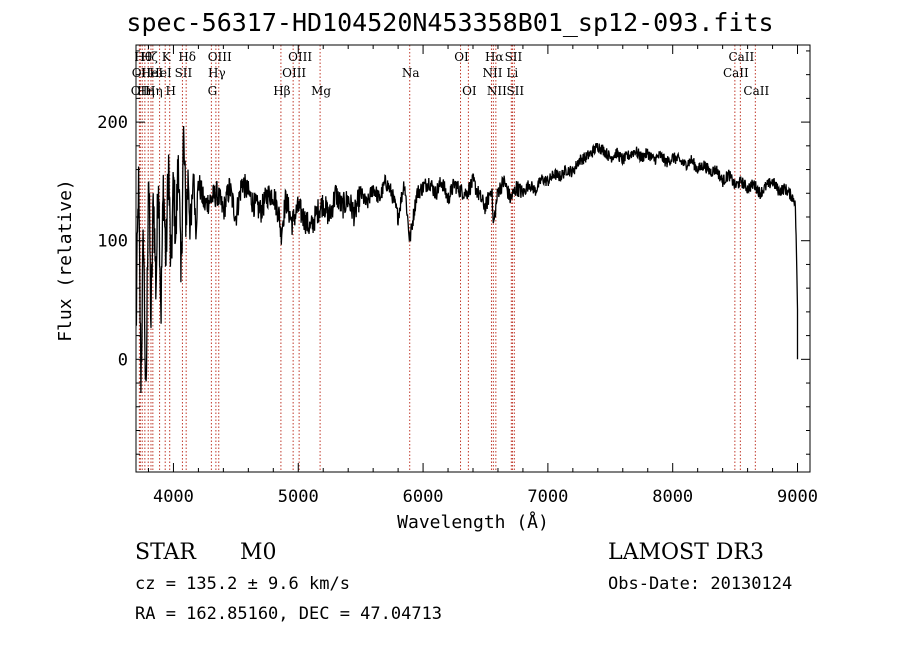 This screenshot has height=649, width=900. I want to click on spectral-line-label: Hβ, so click(281, 91).